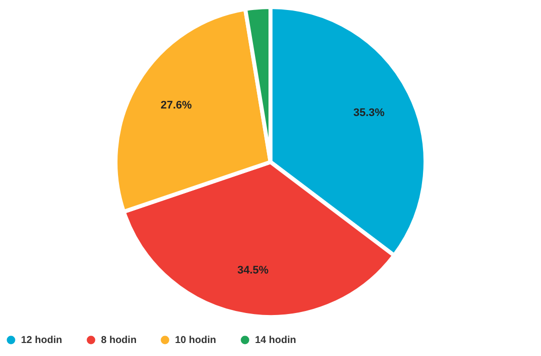 This screenshot has width=541, height=356. I want to click on legend-label: 12 hodin, so click(41, 340).